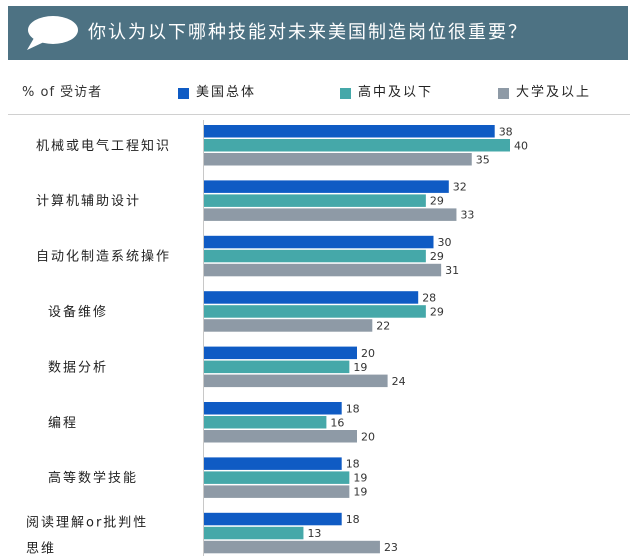 The image size is (637, 558). I want to click on category-label: 思维, so click(41, 548).